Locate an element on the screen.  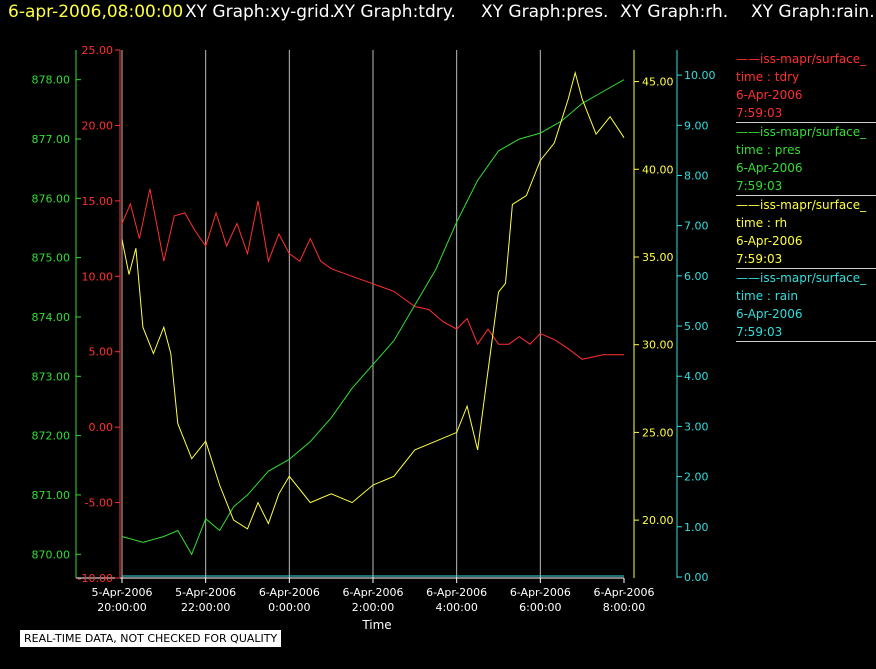
legend-variable: time : rain is located at coordinates (767, 296).